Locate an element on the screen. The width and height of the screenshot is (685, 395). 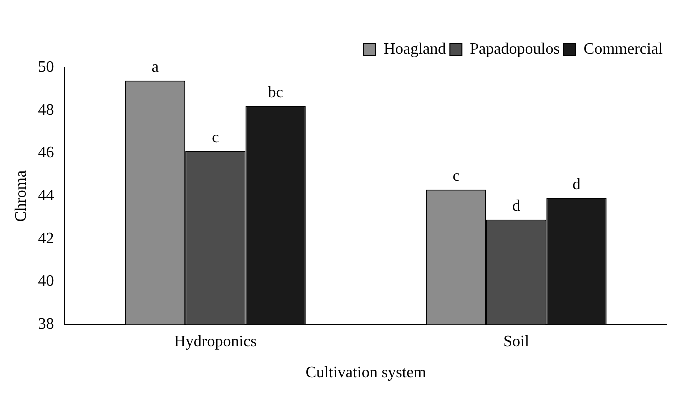
data-label: bc is located at coordinates (276, 93).